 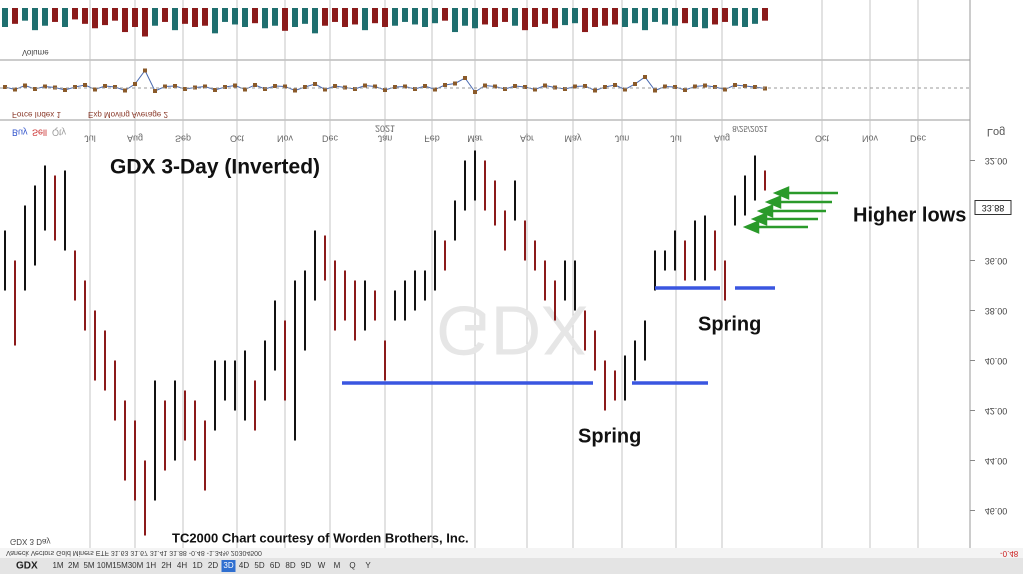 What do you see at coordinates (105, 565) in the screenshot?
I see `timeframe-button: 10M` at bounding box center [105, 565].